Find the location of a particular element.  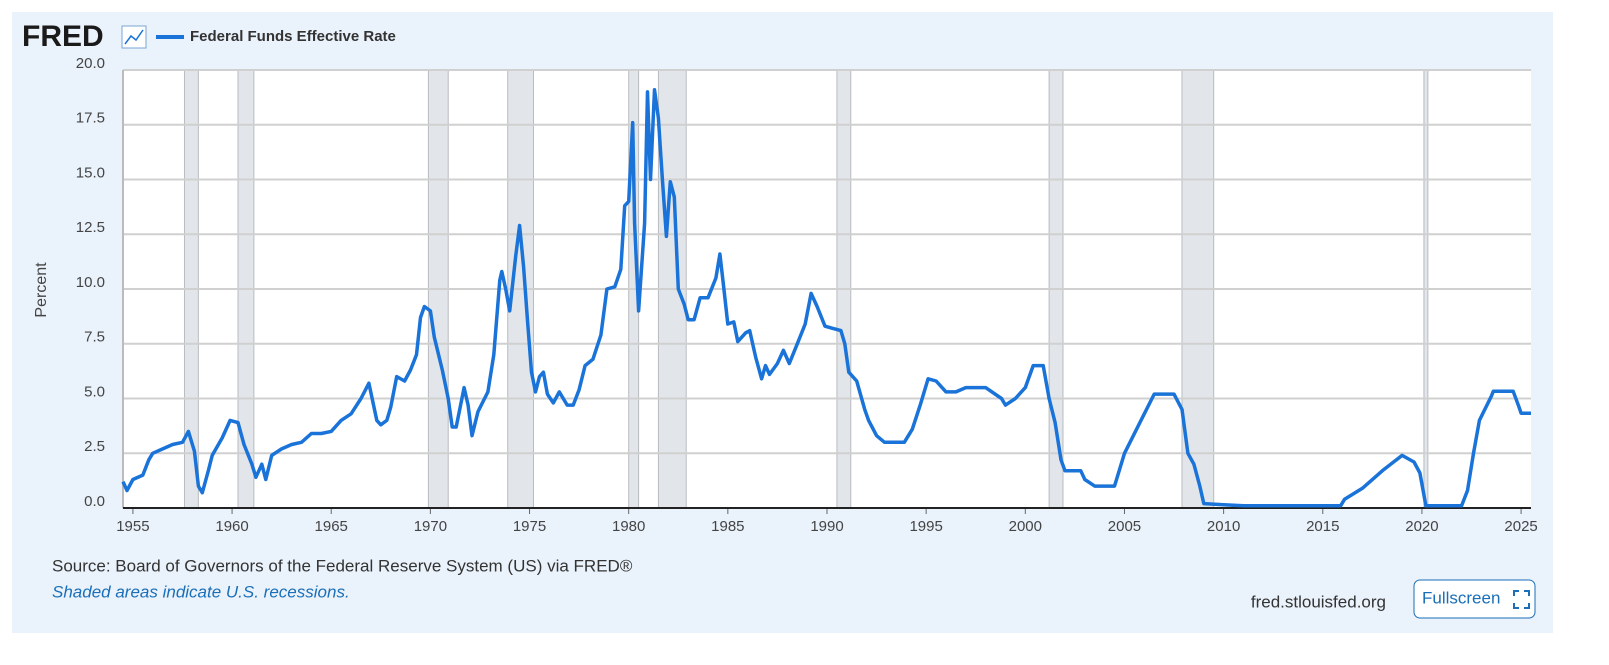

x-tick-label: 2015 is located at coordinates (1322, 526).